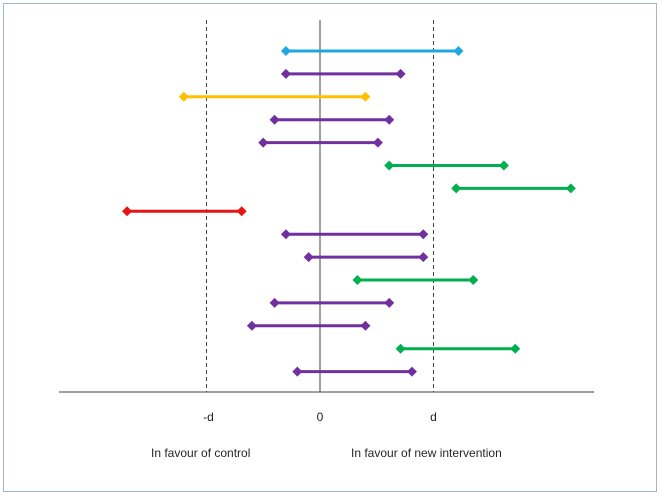  I want to click on tick-label-neg-d: -d, so click(208, 417).